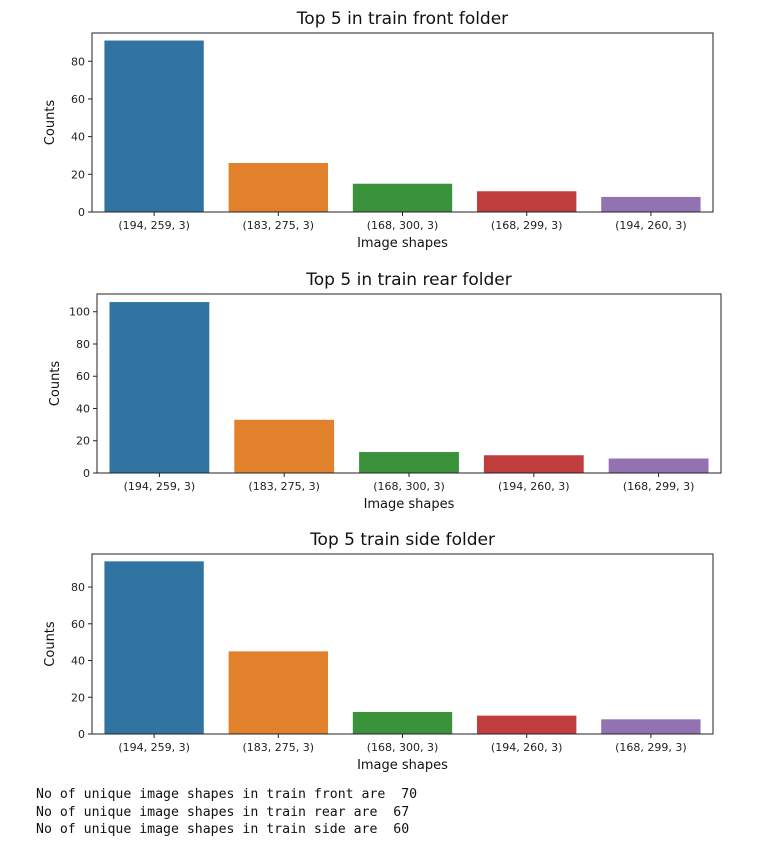 The width and height of the screenshot is (760, 857). What do you see at coordinates (402, 19) in the screenshot?
I see `chart-title: Top 5 in train front folder` at bounding box center [402, 19].